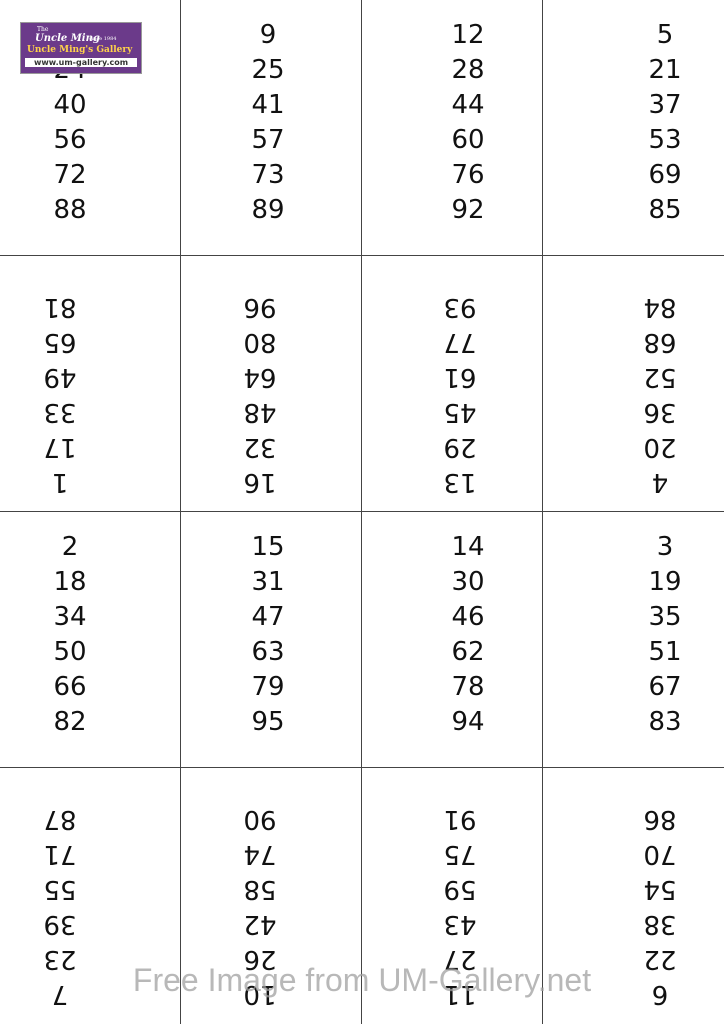 The height and width of the screenshot is (1024, 724). I want to click on number: 96, so click(260, 307).